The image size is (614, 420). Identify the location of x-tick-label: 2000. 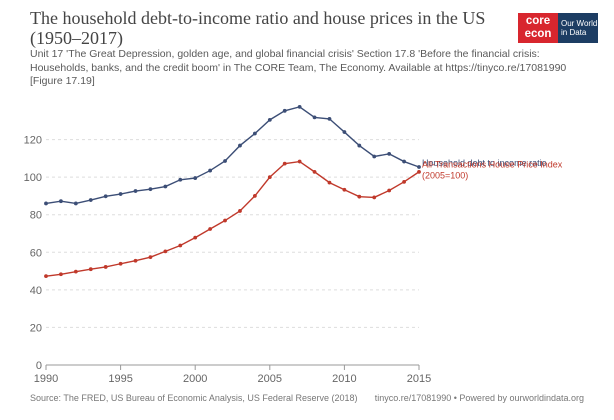
(195, 379).